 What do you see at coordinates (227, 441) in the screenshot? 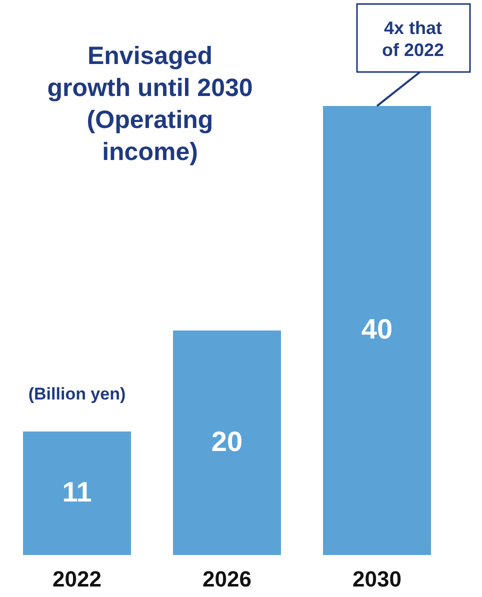
I see `data-label: 20` at bounding box center [227, 441].